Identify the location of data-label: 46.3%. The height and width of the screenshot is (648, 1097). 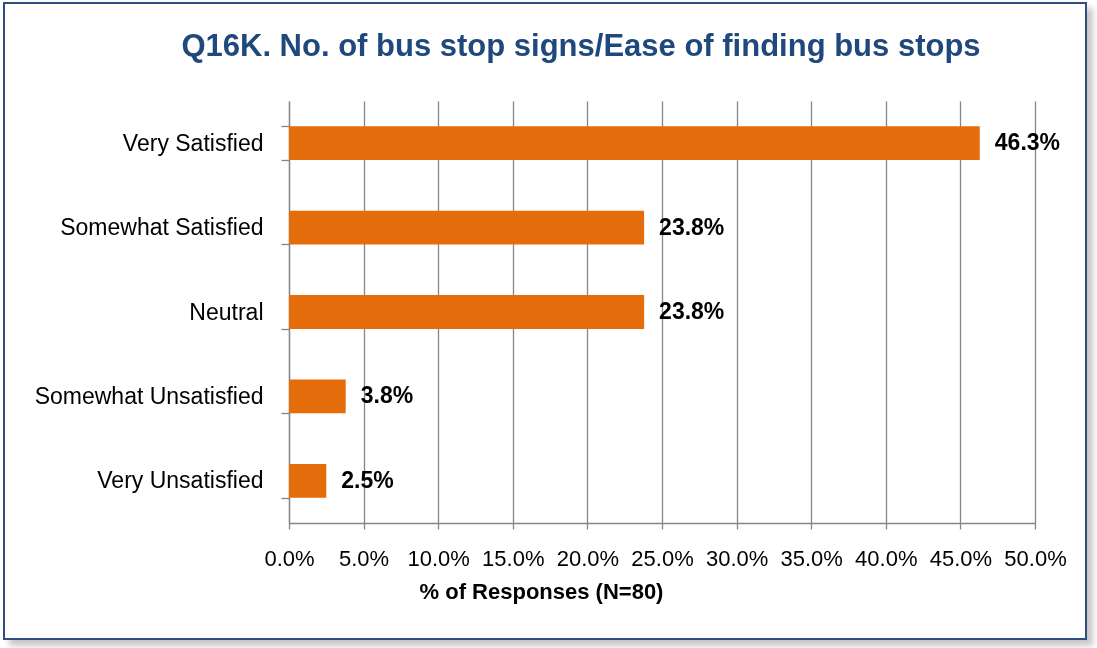
(1027, 142).